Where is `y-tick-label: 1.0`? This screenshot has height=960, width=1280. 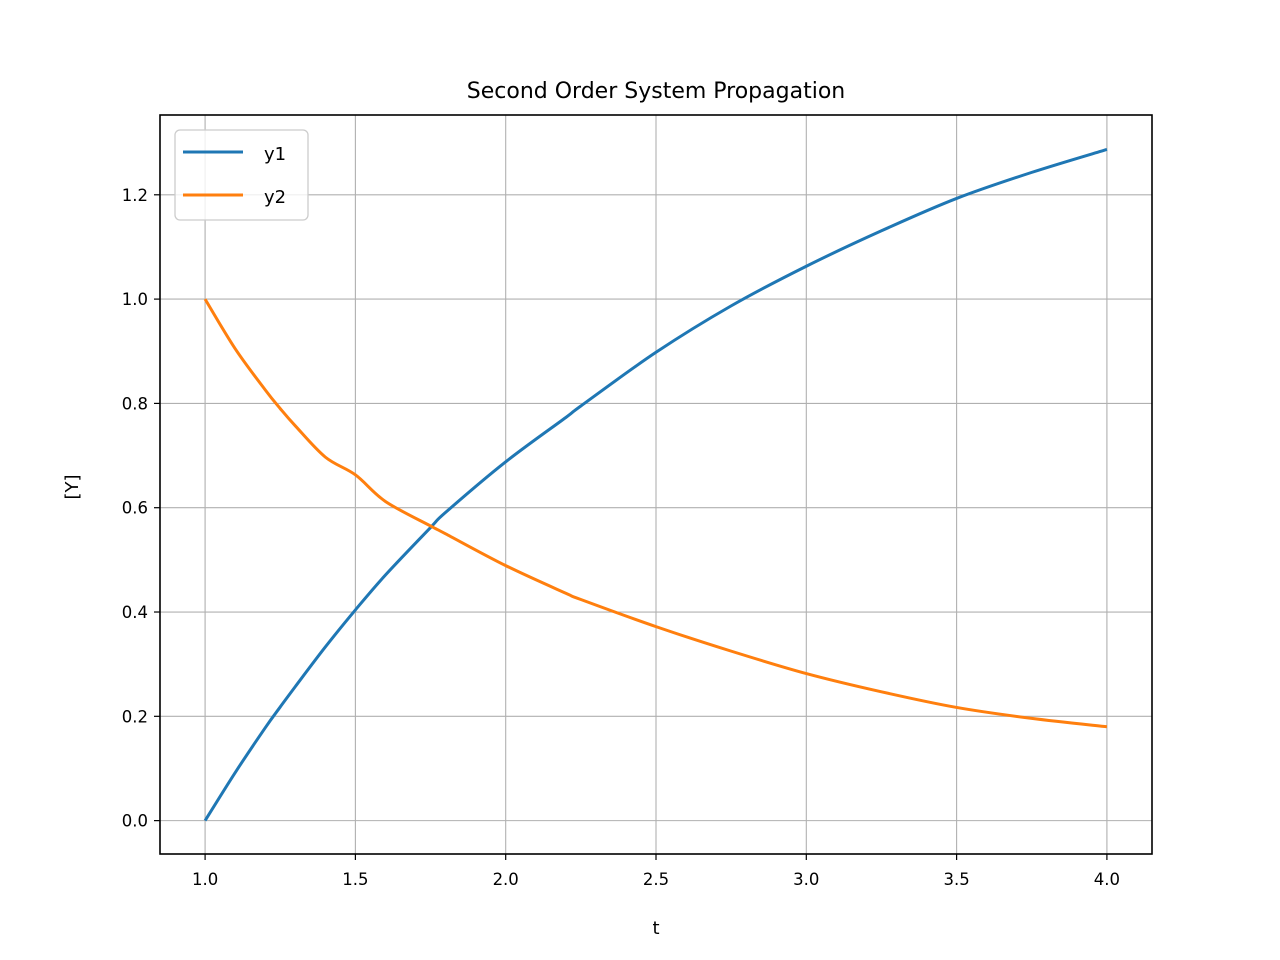 y-tick-label: 1.0 is located at coordinates (135, 299).